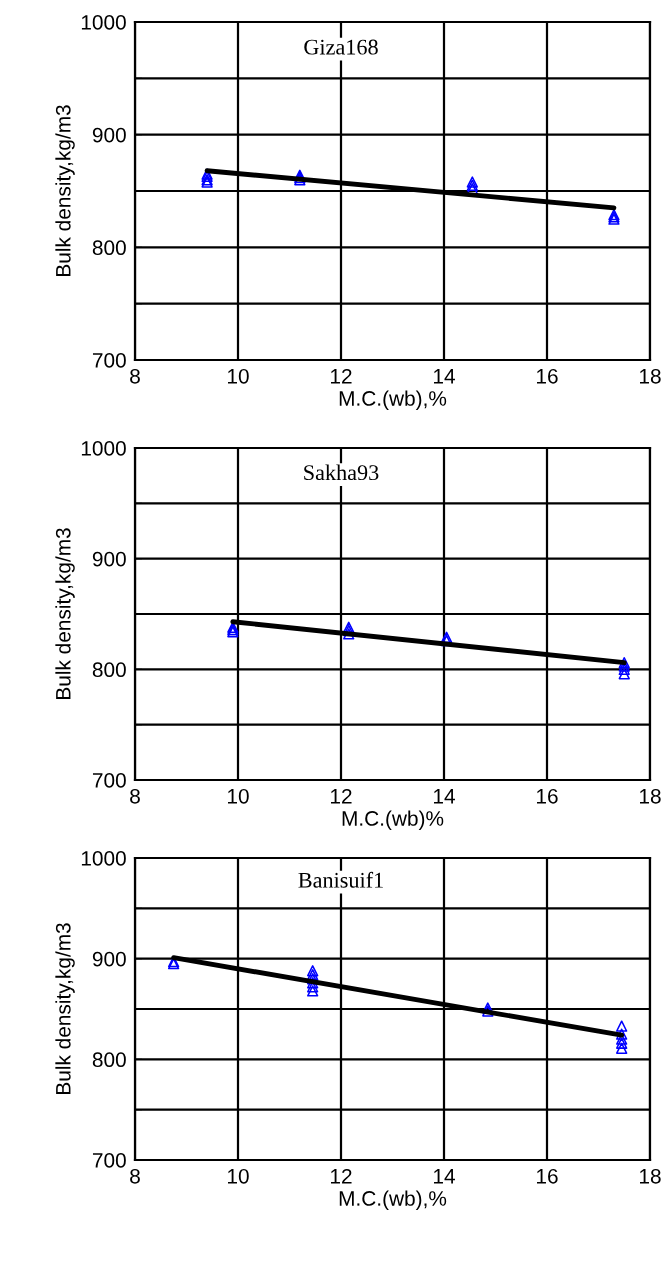  I want to click on x-axis-title: M.C.(wb)%, so click(393, 820).